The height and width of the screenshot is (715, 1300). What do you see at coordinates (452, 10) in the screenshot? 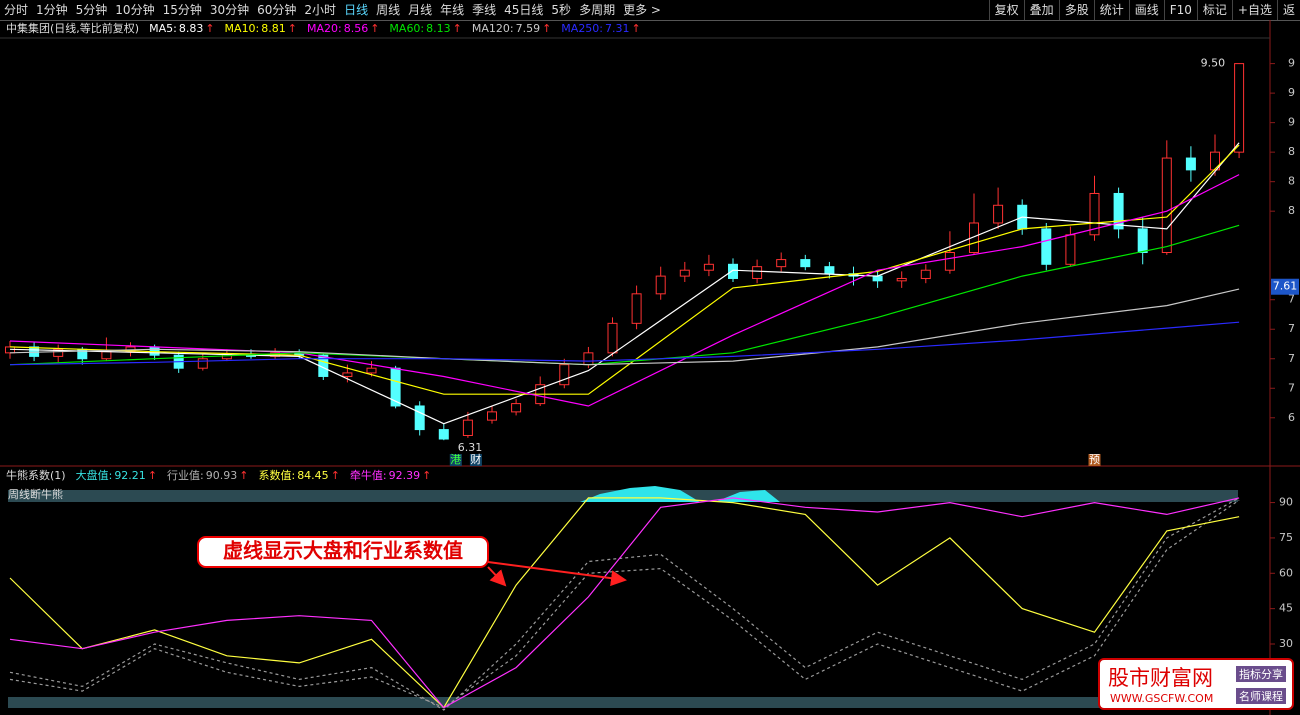
I see `period-tab: 年线` at bounding box center [452, 10].